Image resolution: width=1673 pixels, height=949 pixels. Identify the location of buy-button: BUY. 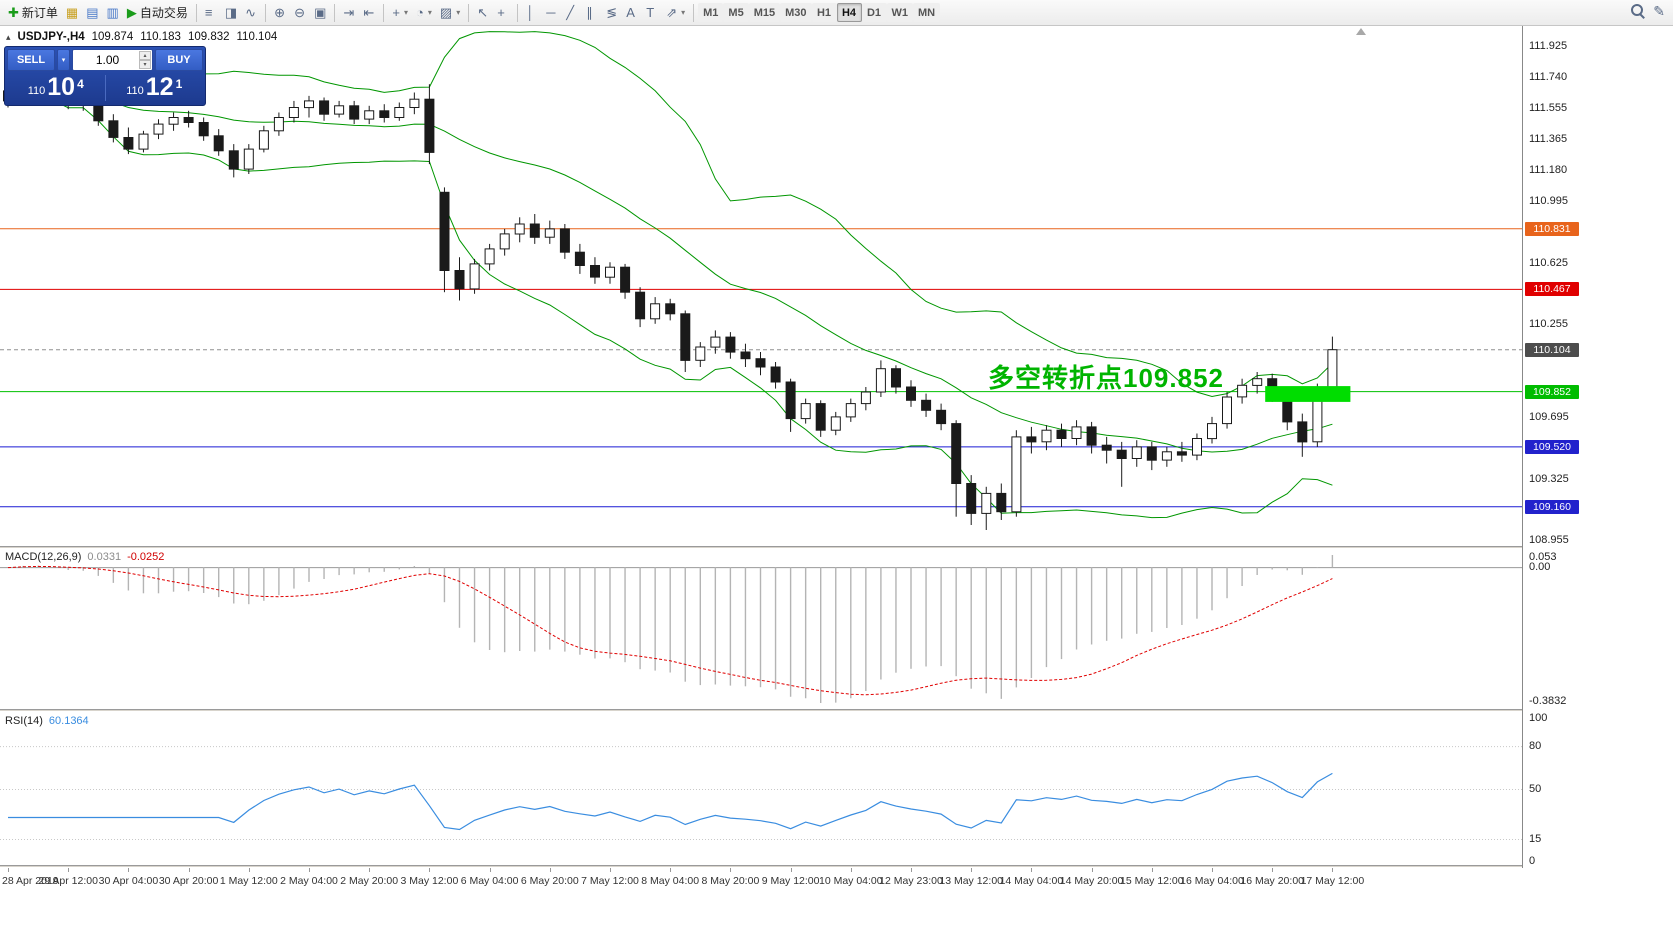
(179, 60).